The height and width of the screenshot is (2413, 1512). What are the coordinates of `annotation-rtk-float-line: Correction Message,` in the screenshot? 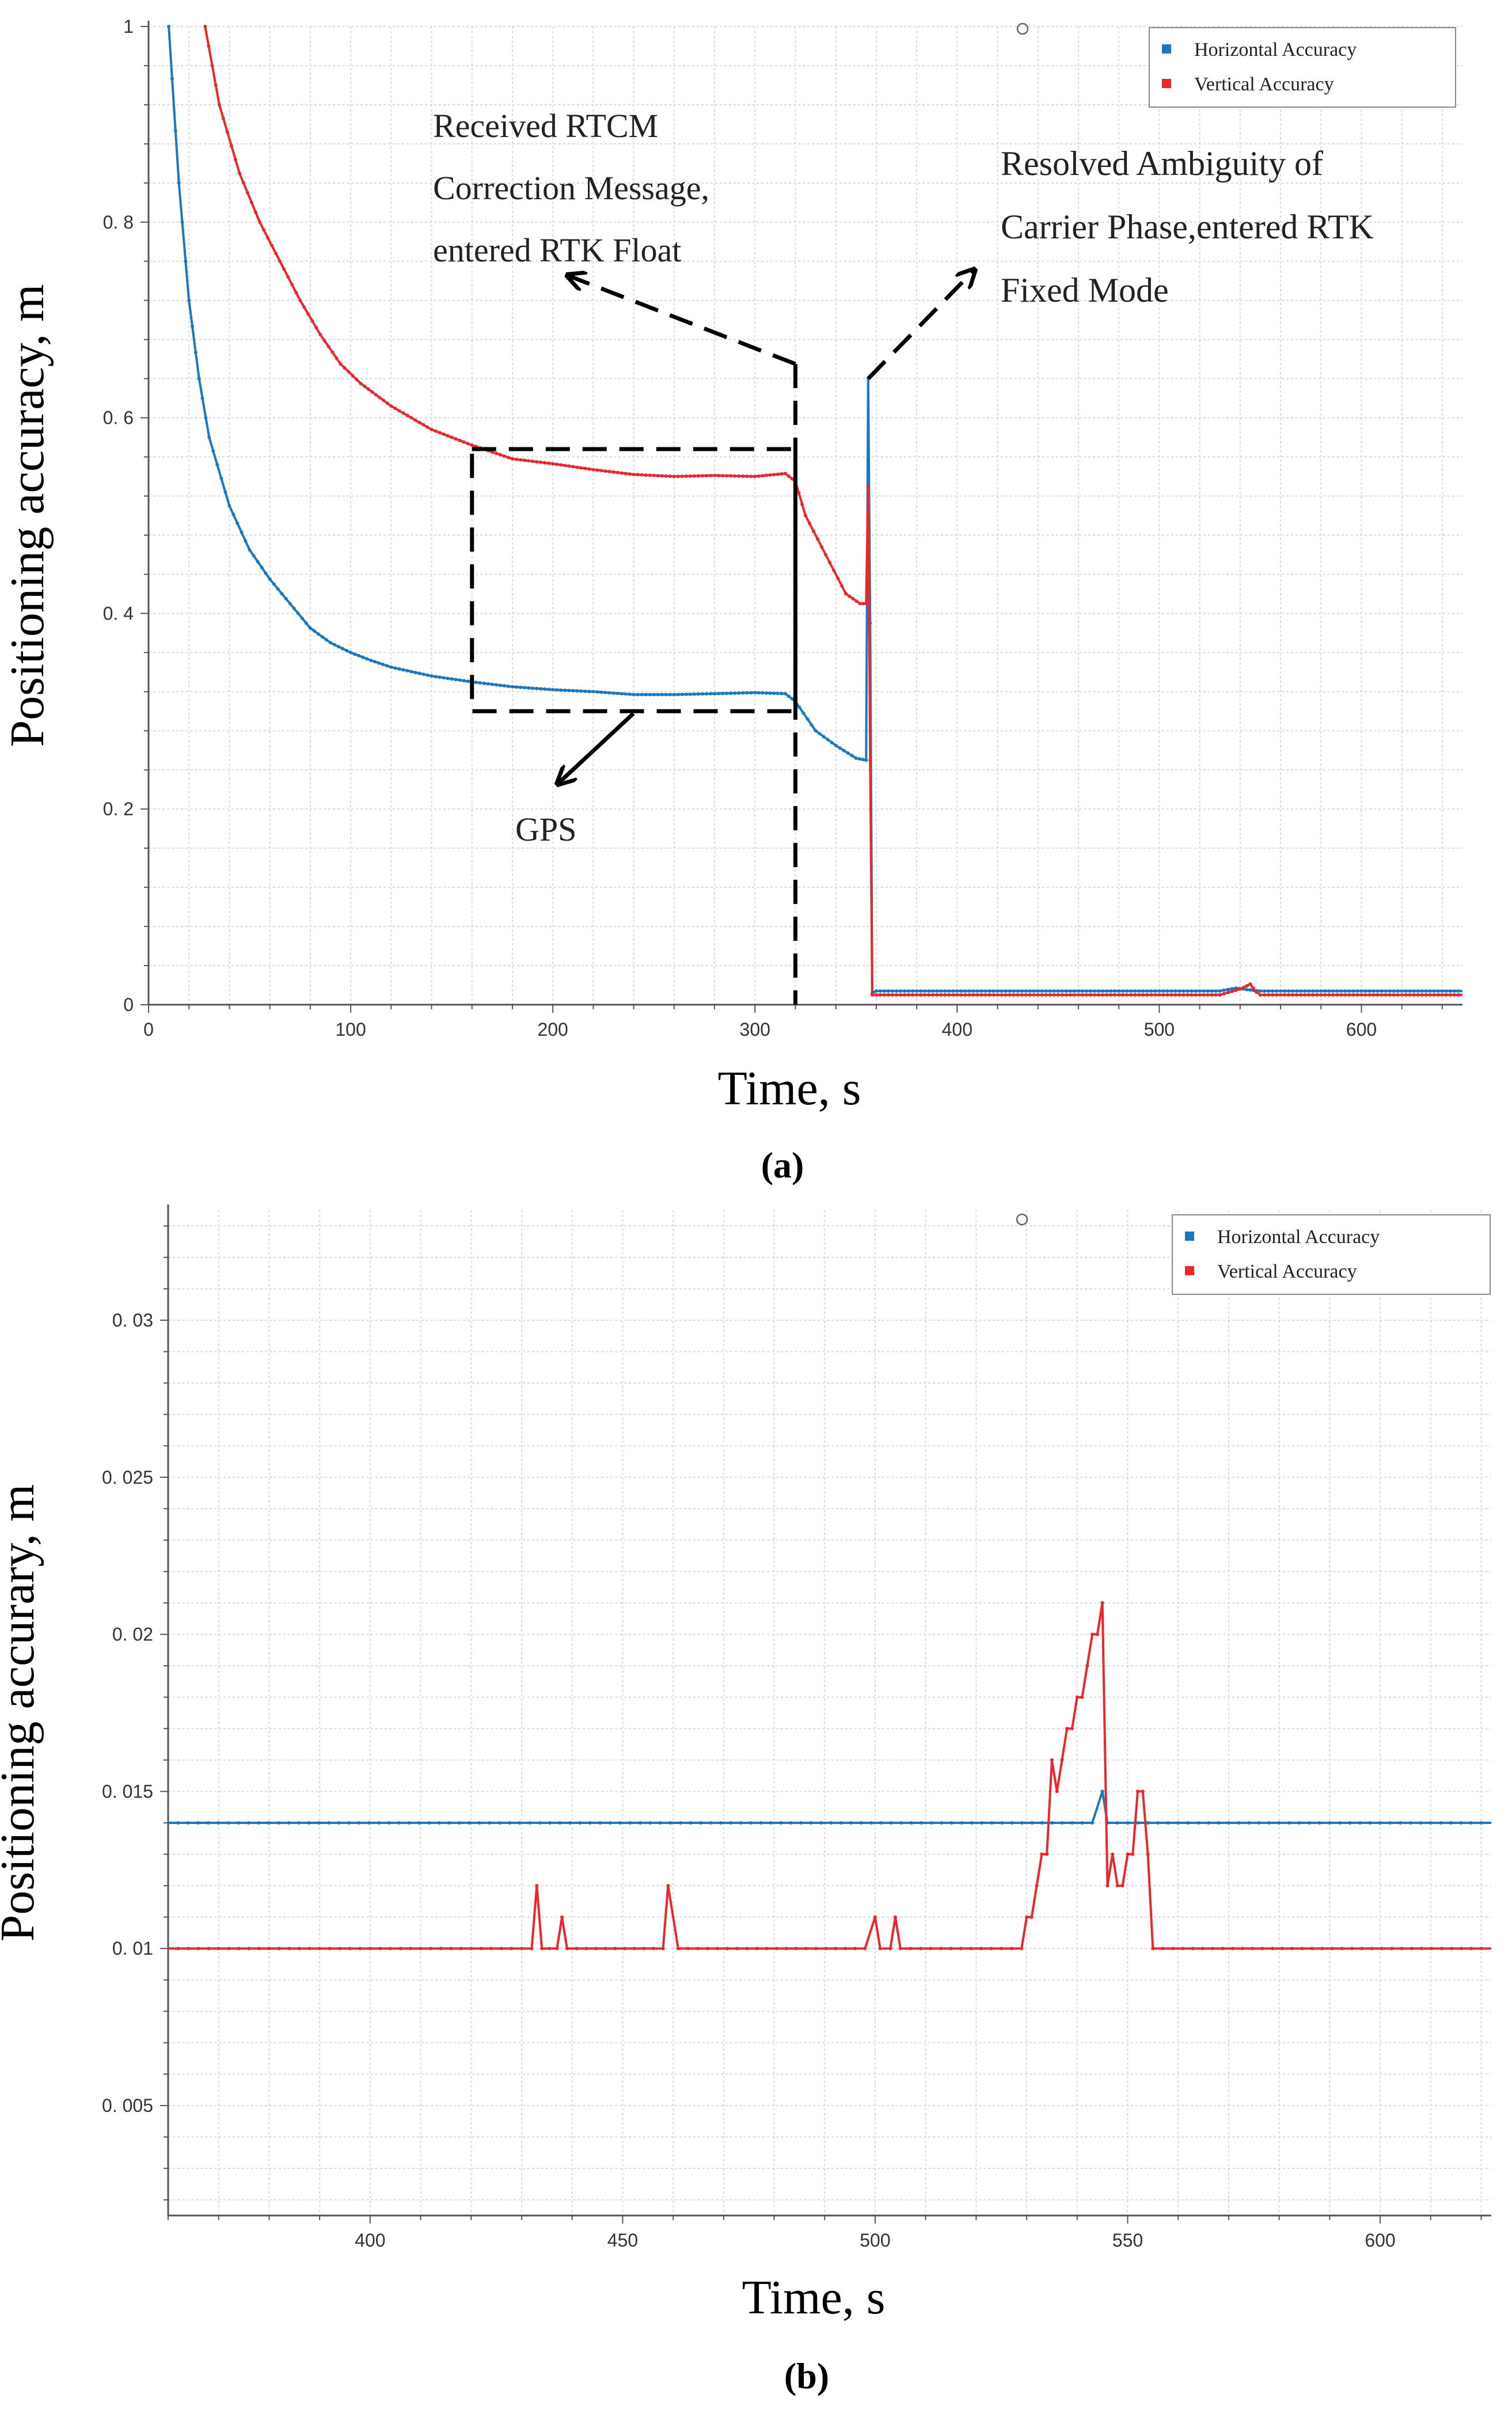 It's located at (571, 188).